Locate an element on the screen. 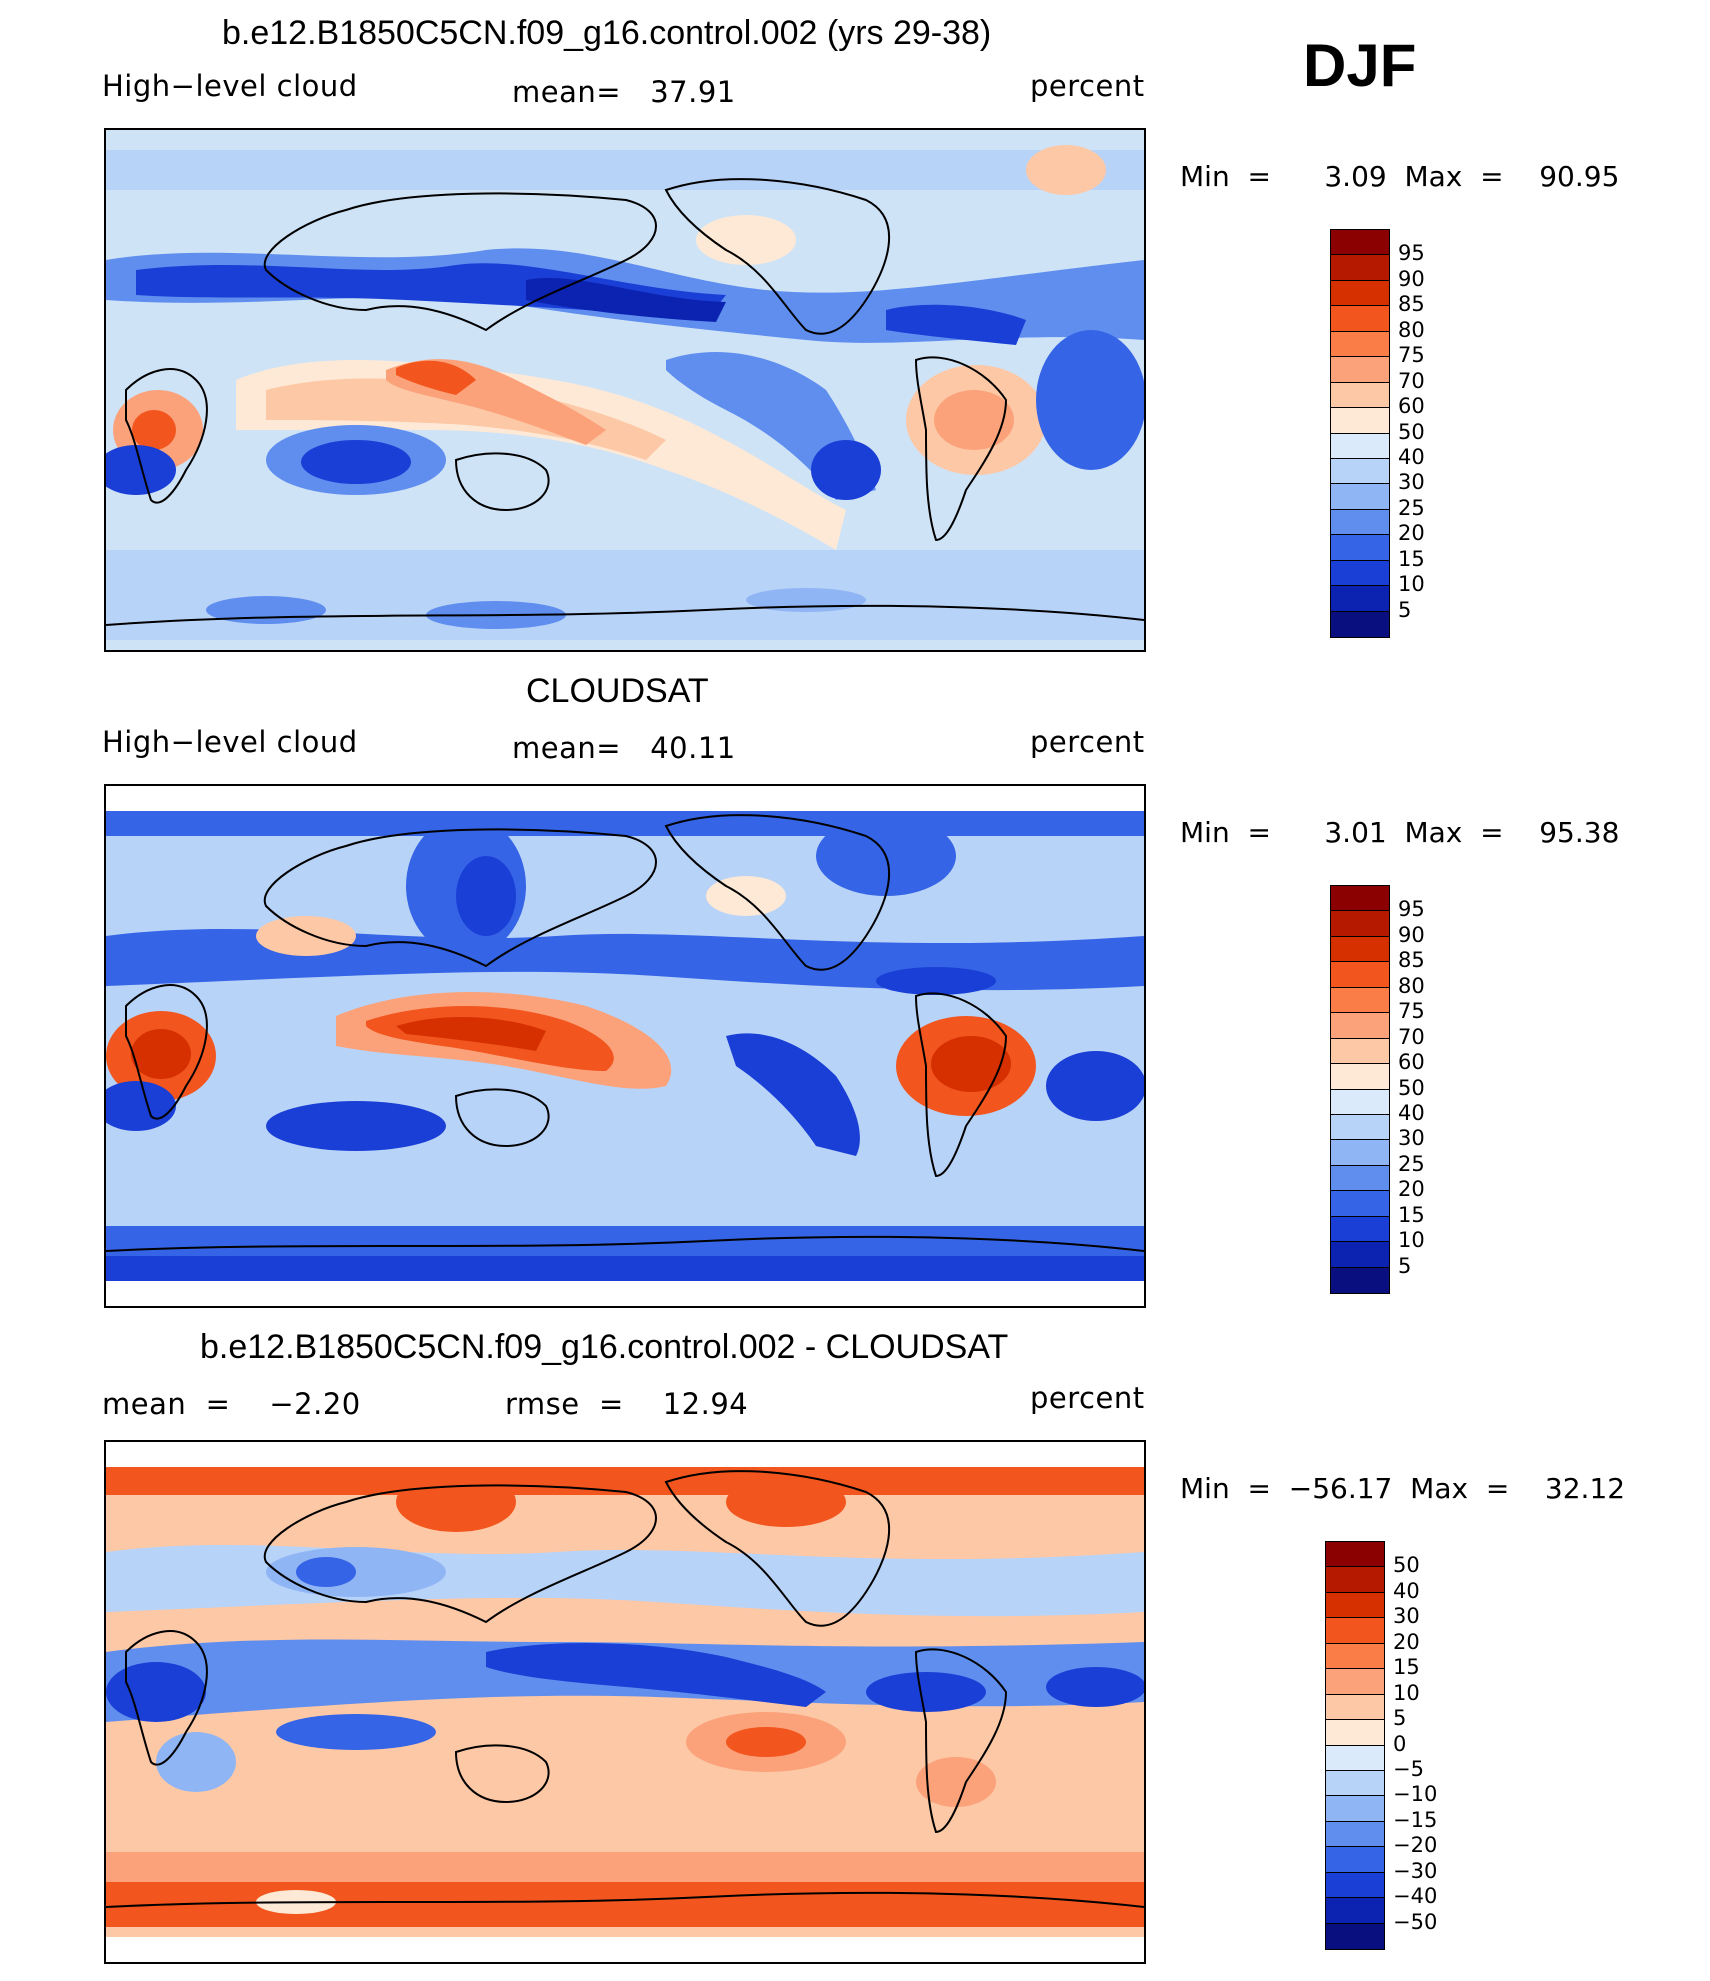 Image resolution: width=1710 pixels, height=1981 pixels. colorbar-tick-label: −40 is located at coordinates (1415, 1896).